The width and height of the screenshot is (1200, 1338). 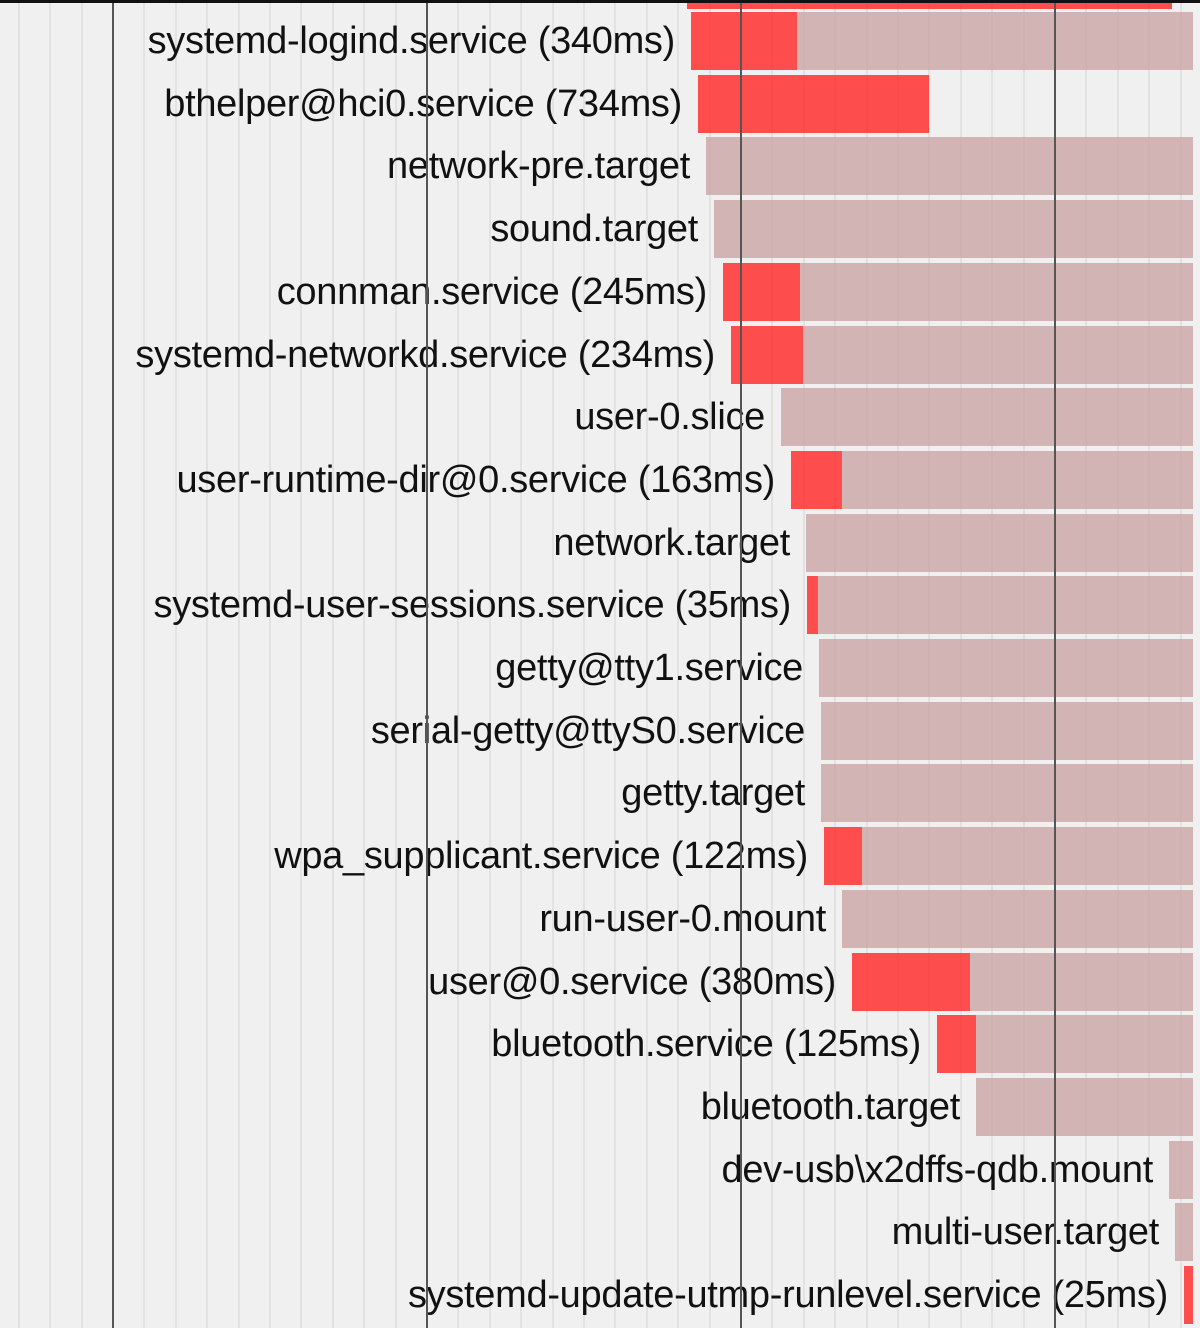 What do you see at coordinates (587, 731) in the screenshot?
I see `unit-label: serial-getty@ttyS0.service` at bounding box center [587, 731].